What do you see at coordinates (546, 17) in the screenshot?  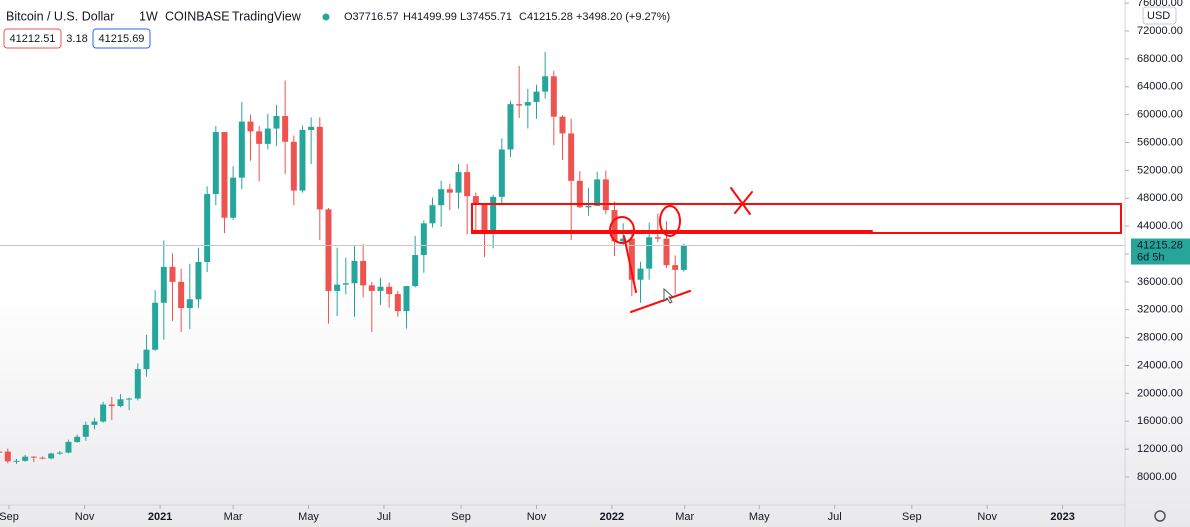 I see `ohlc-close: C41215.28` at bounding box center [546, 17].